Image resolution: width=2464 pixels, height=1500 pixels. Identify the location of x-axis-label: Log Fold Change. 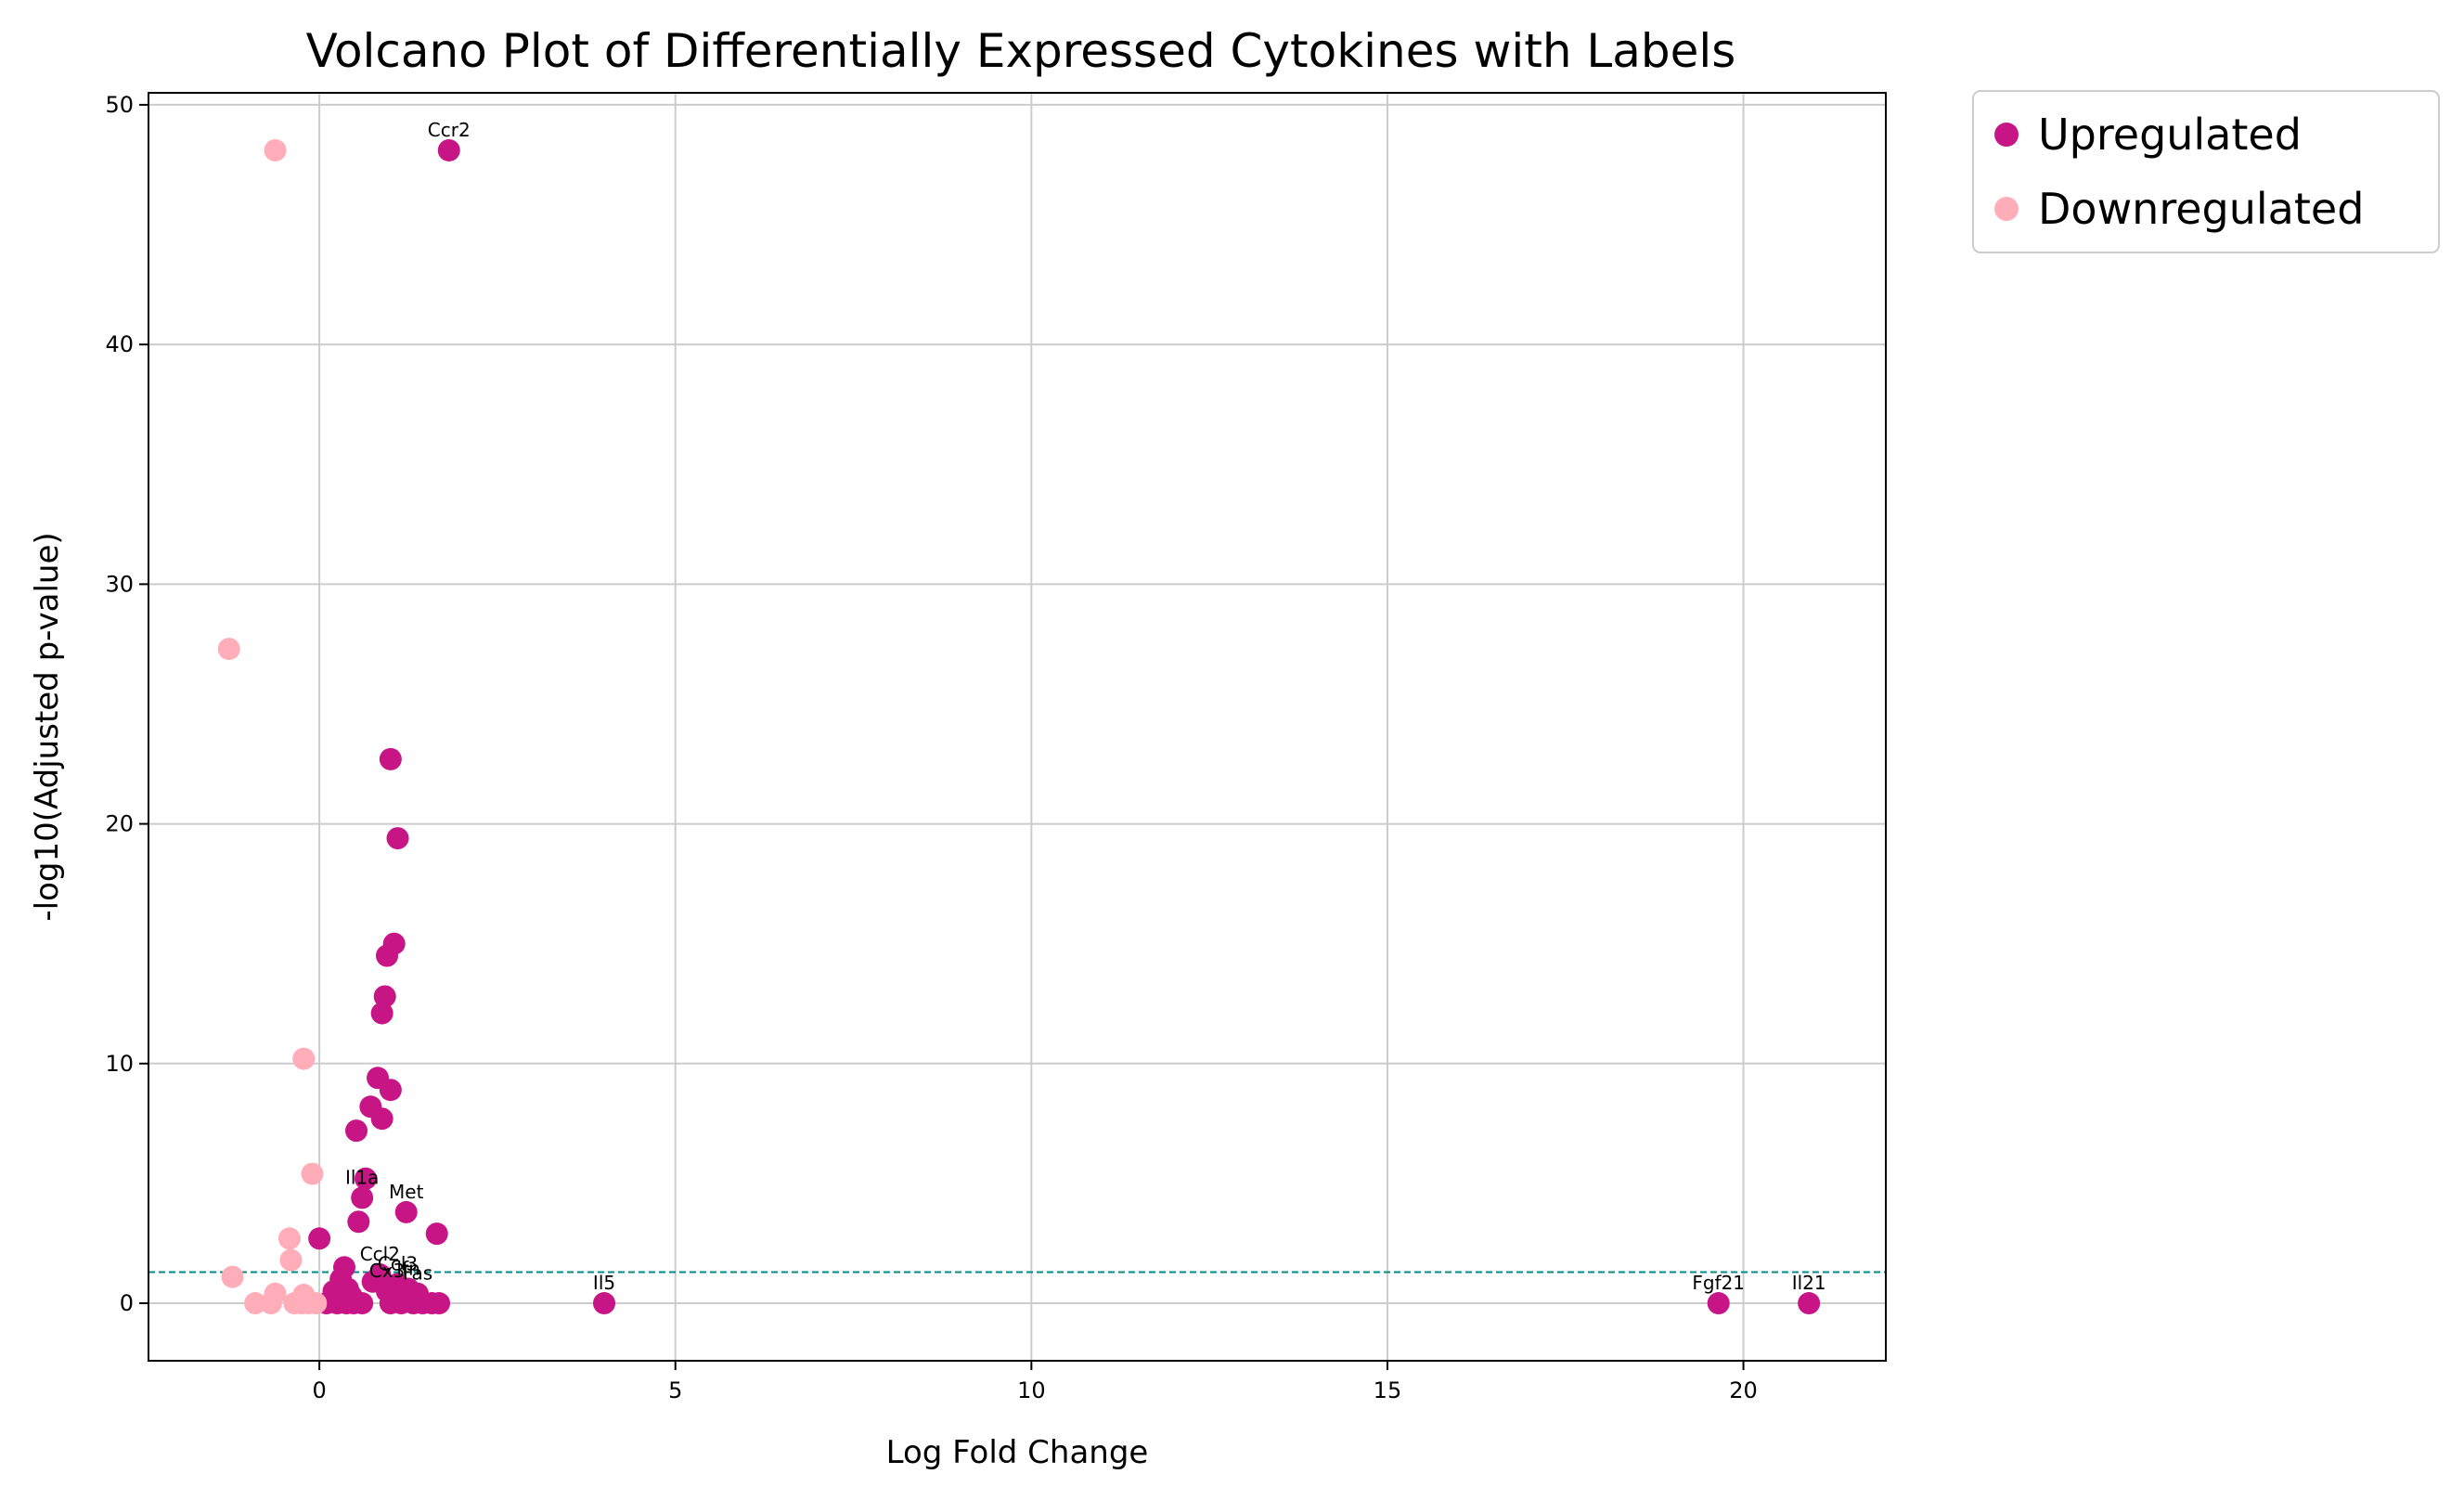
(1018, 1452).